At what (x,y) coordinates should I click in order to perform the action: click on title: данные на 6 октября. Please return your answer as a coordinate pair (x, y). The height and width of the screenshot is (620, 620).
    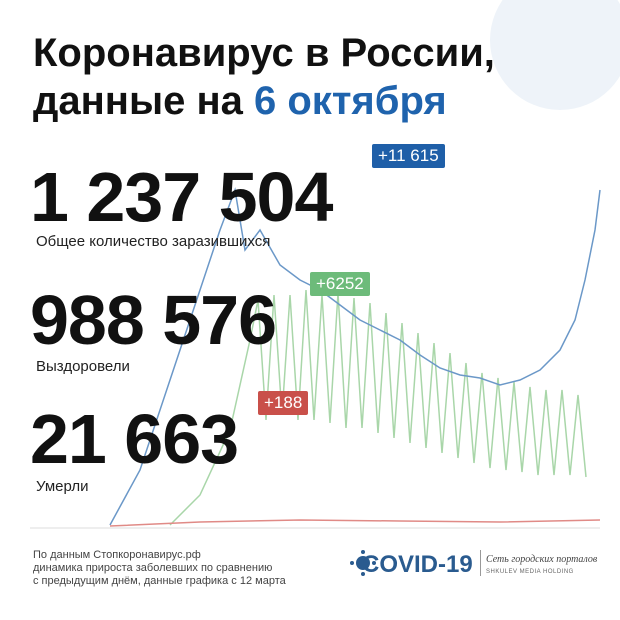
    Looking at the image, I should click on (240, 101).